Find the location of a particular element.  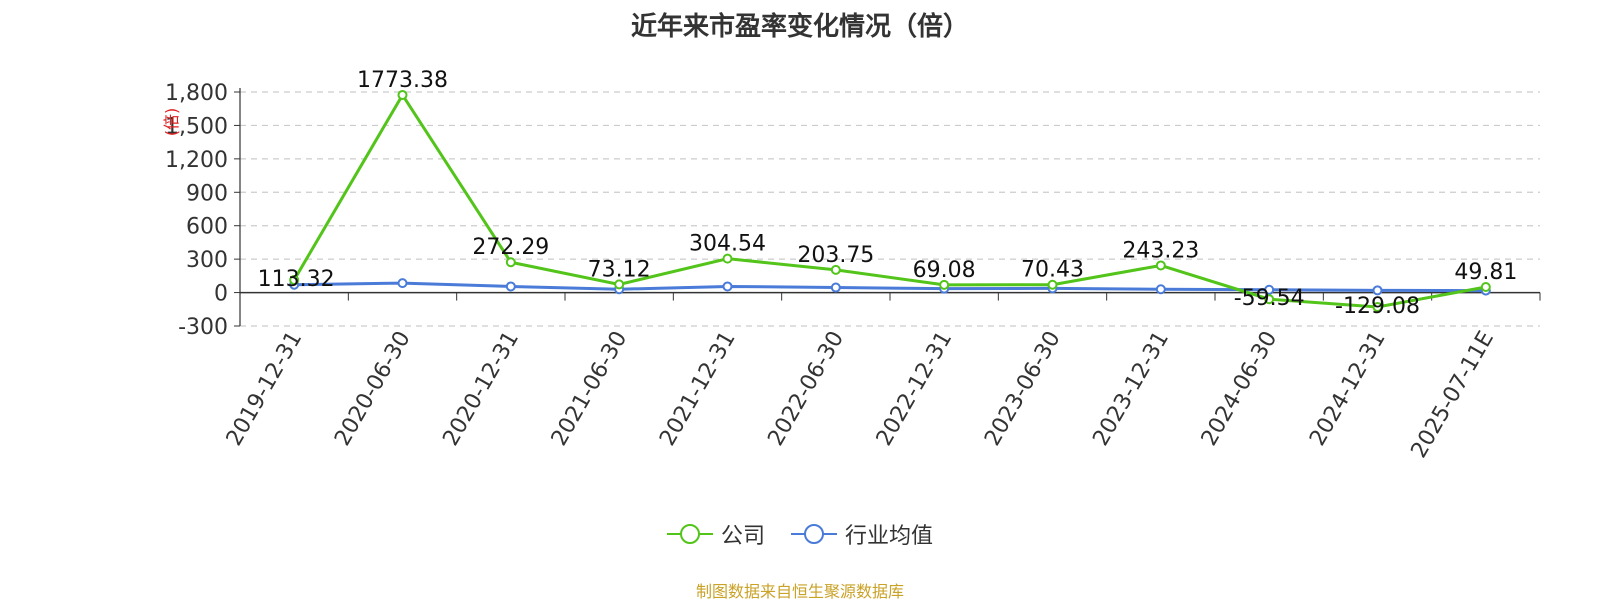

x-tick-label: 2021-06-30 is located at coordinates (590, 388).